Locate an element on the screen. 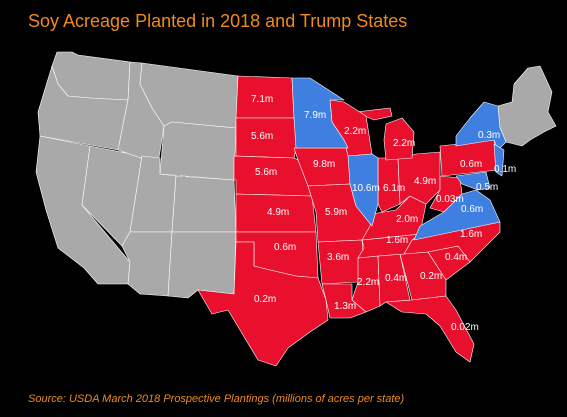 The height and width of the screenshot is (417, 567). state-minnesota is located at coordinates (320, 113).